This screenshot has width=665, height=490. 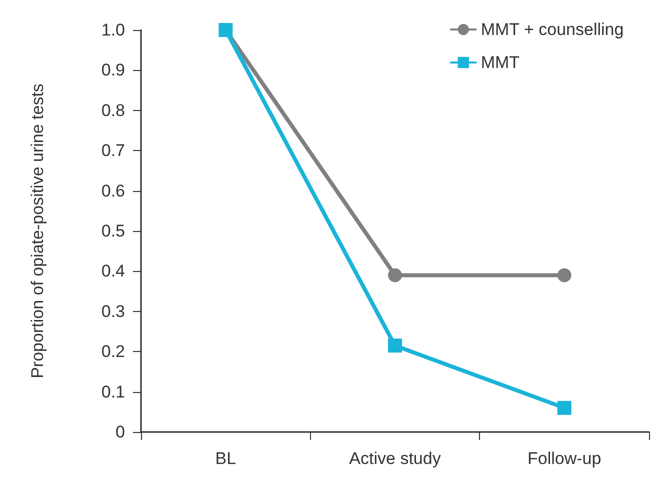 I want to click on x-tick-label: Follow-up, so click(x=564, y=458).